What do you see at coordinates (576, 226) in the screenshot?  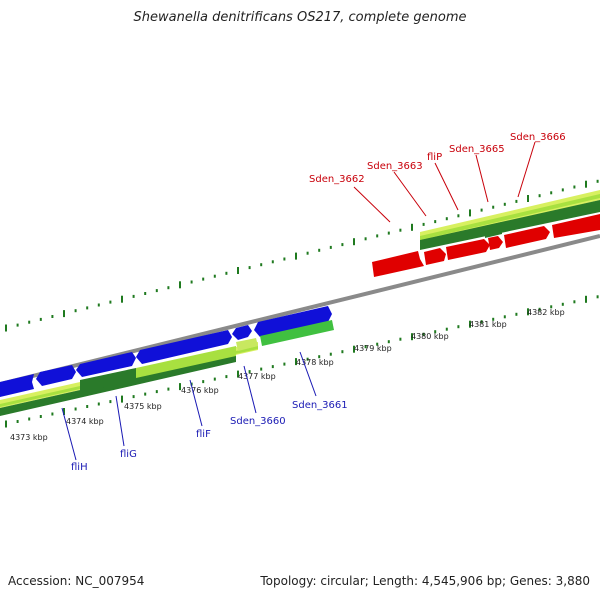 I see `gene-next` at bounding box center [576, 226].